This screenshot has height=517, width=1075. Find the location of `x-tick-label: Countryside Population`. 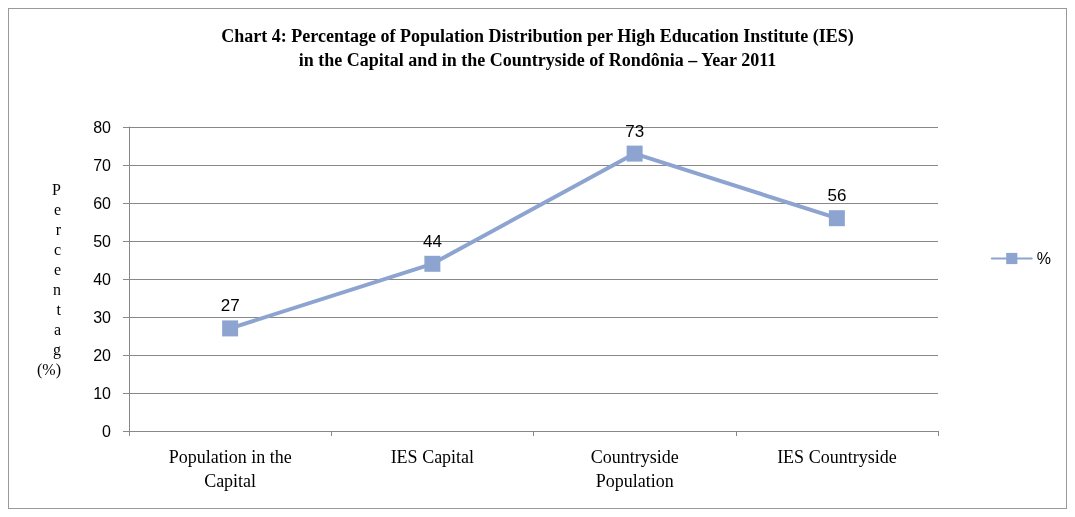

x-tick-label: Countryside Population is located at coordinates (634, 469).